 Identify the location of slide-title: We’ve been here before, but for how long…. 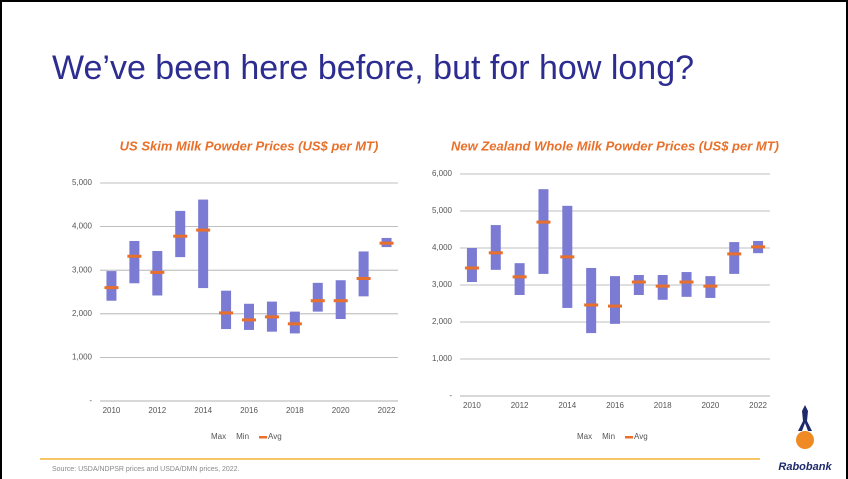
(373, 68).